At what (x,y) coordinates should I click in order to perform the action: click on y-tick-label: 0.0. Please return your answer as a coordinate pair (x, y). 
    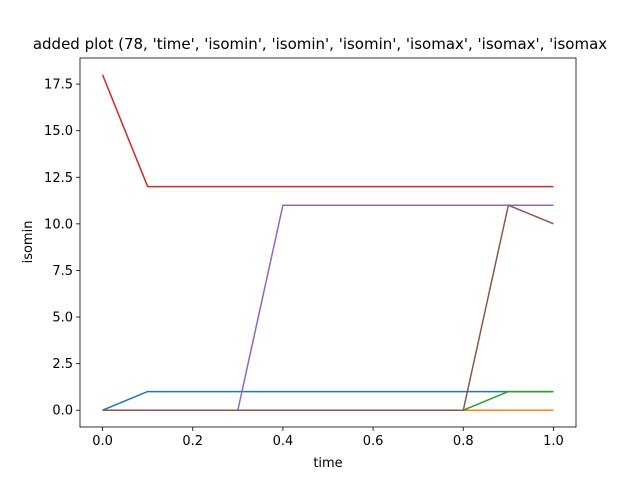
    Looking at the image, I should click on (62, 411).